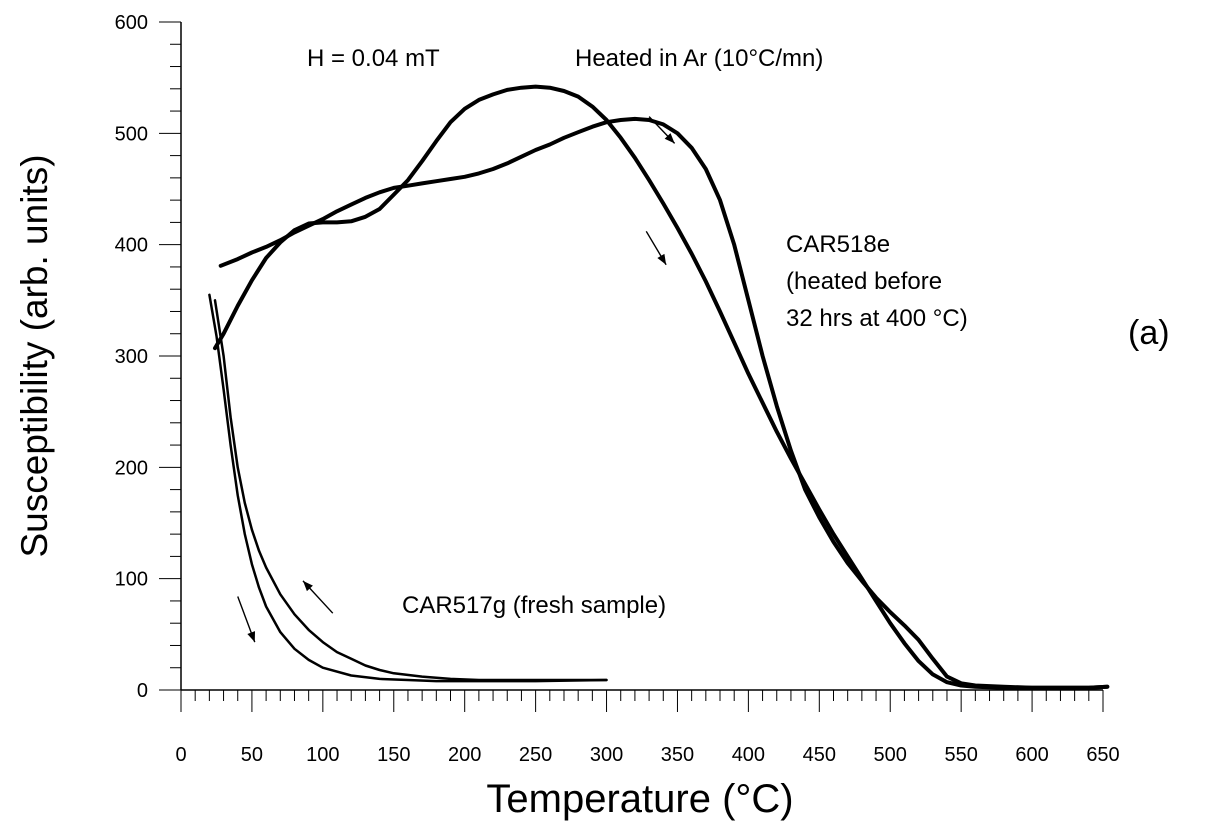 The width and height of the screenshot is (1206, 825). I want to click on y-tick-label: 600, so click(131, 23).